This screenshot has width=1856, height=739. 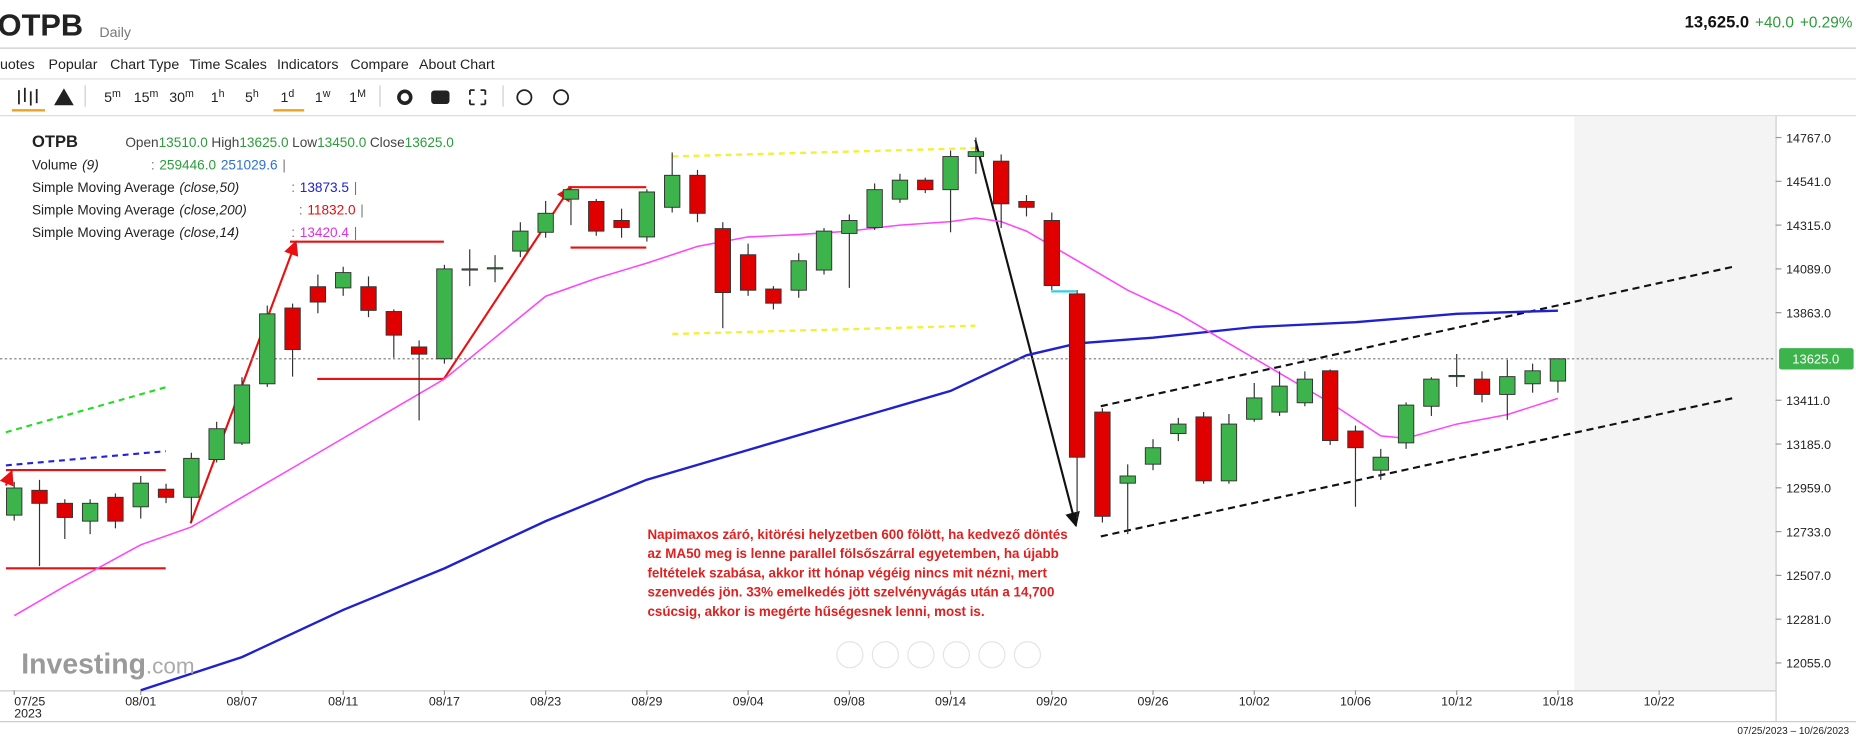 What do you see at coordinates (1808, 182) in the screenshot?
I see `y-tick-label: 14541.0` at bounding box center [1808, 182].